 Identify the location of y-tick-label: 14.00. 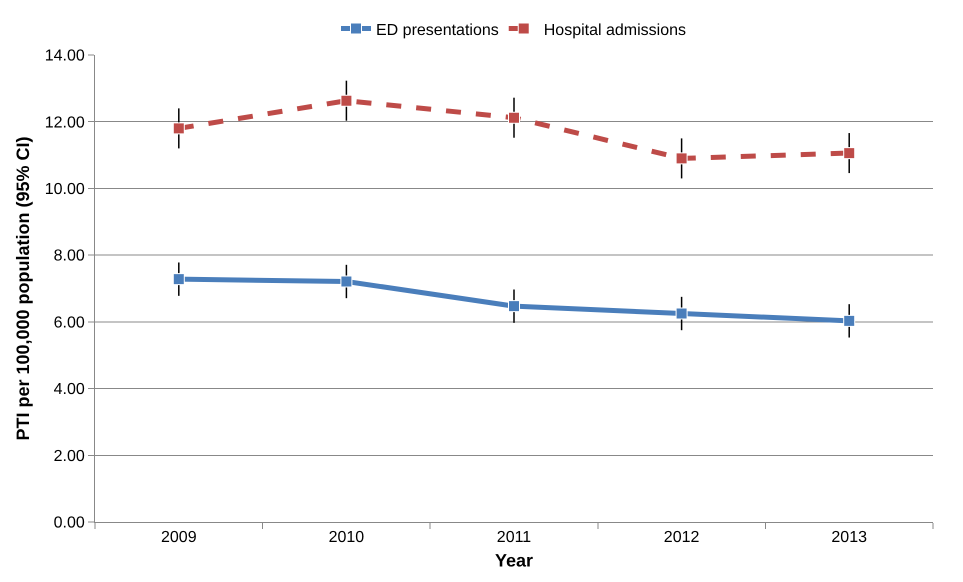
(64, 56).